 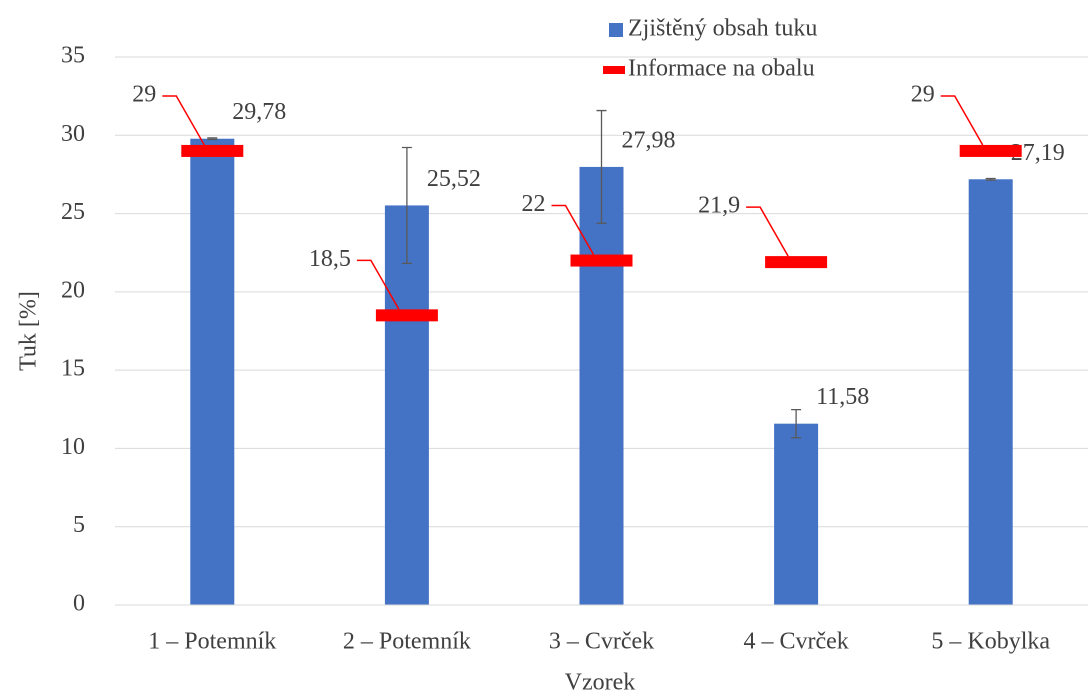 What do you see at coordinates (73, 447) in the screenshot?
I see `y-tick-label: 10` at bounding box center [73, 447].